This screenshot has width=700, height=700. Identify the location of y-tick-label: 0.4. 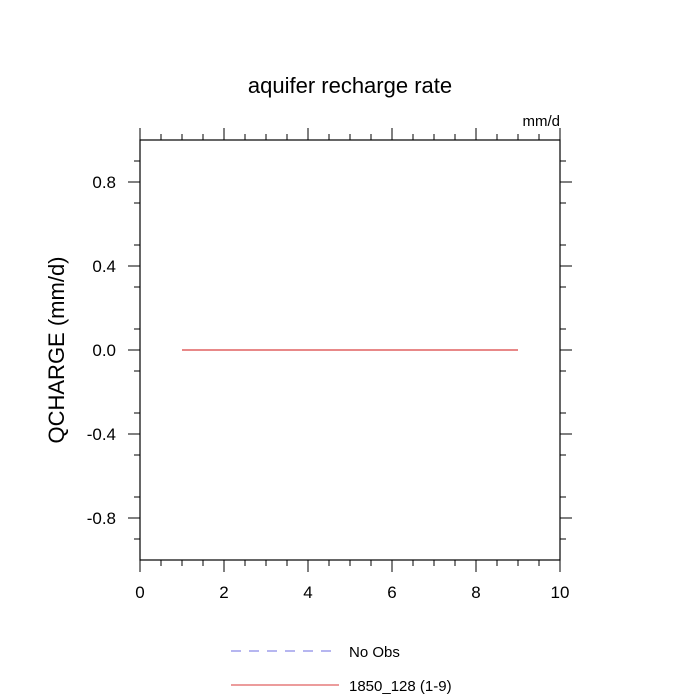
(104, 266).